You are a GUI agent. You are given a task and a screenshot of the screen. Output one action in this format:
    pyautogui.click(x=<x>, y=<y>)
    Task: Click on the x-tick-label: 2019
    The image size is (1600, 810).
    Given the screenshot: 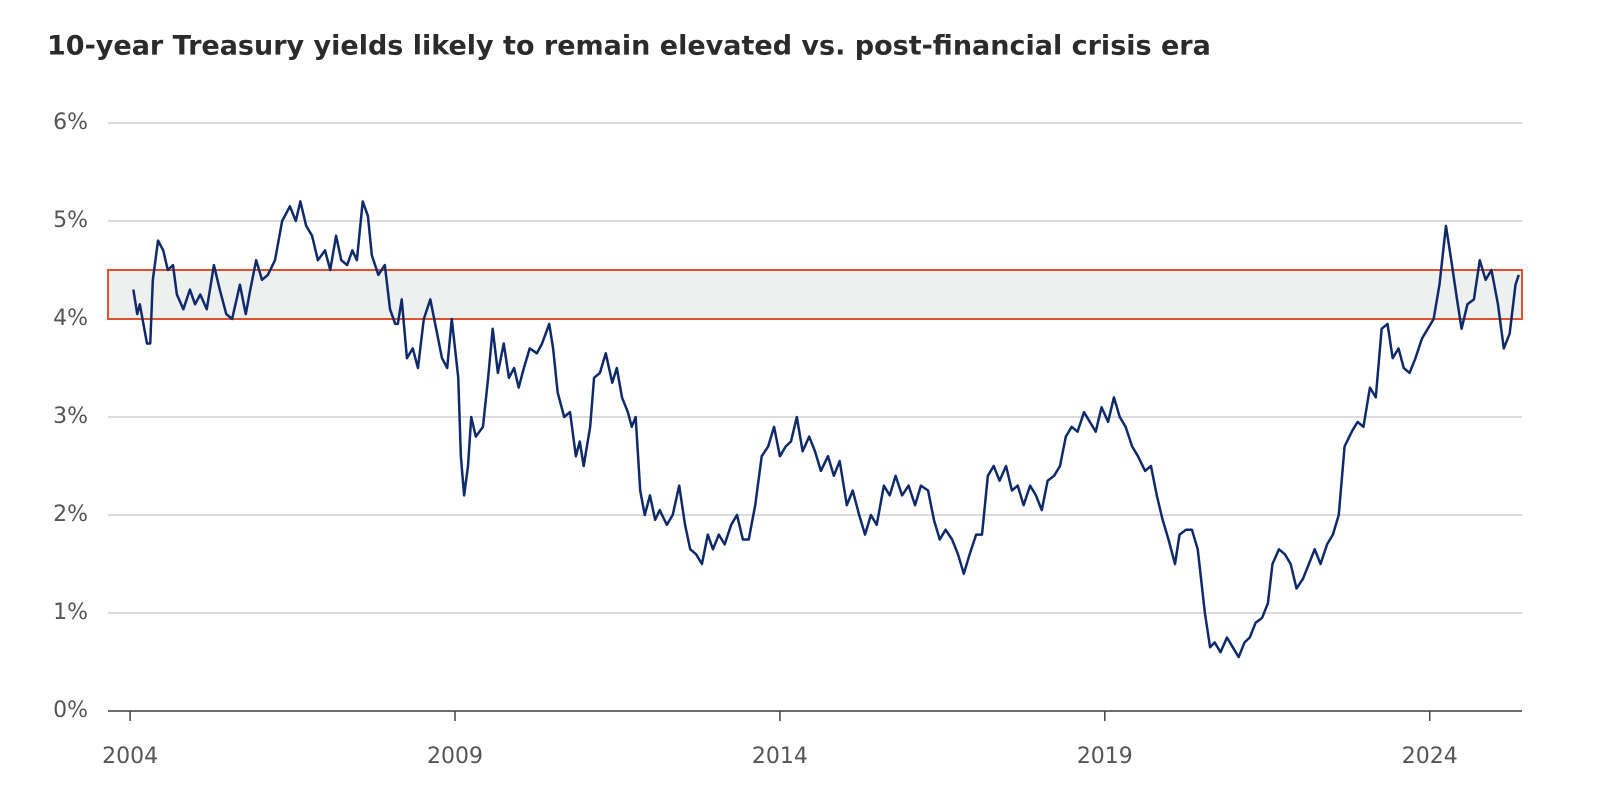 What is the action you would take?
    pyautogui.click(x=1105, y=756)
    